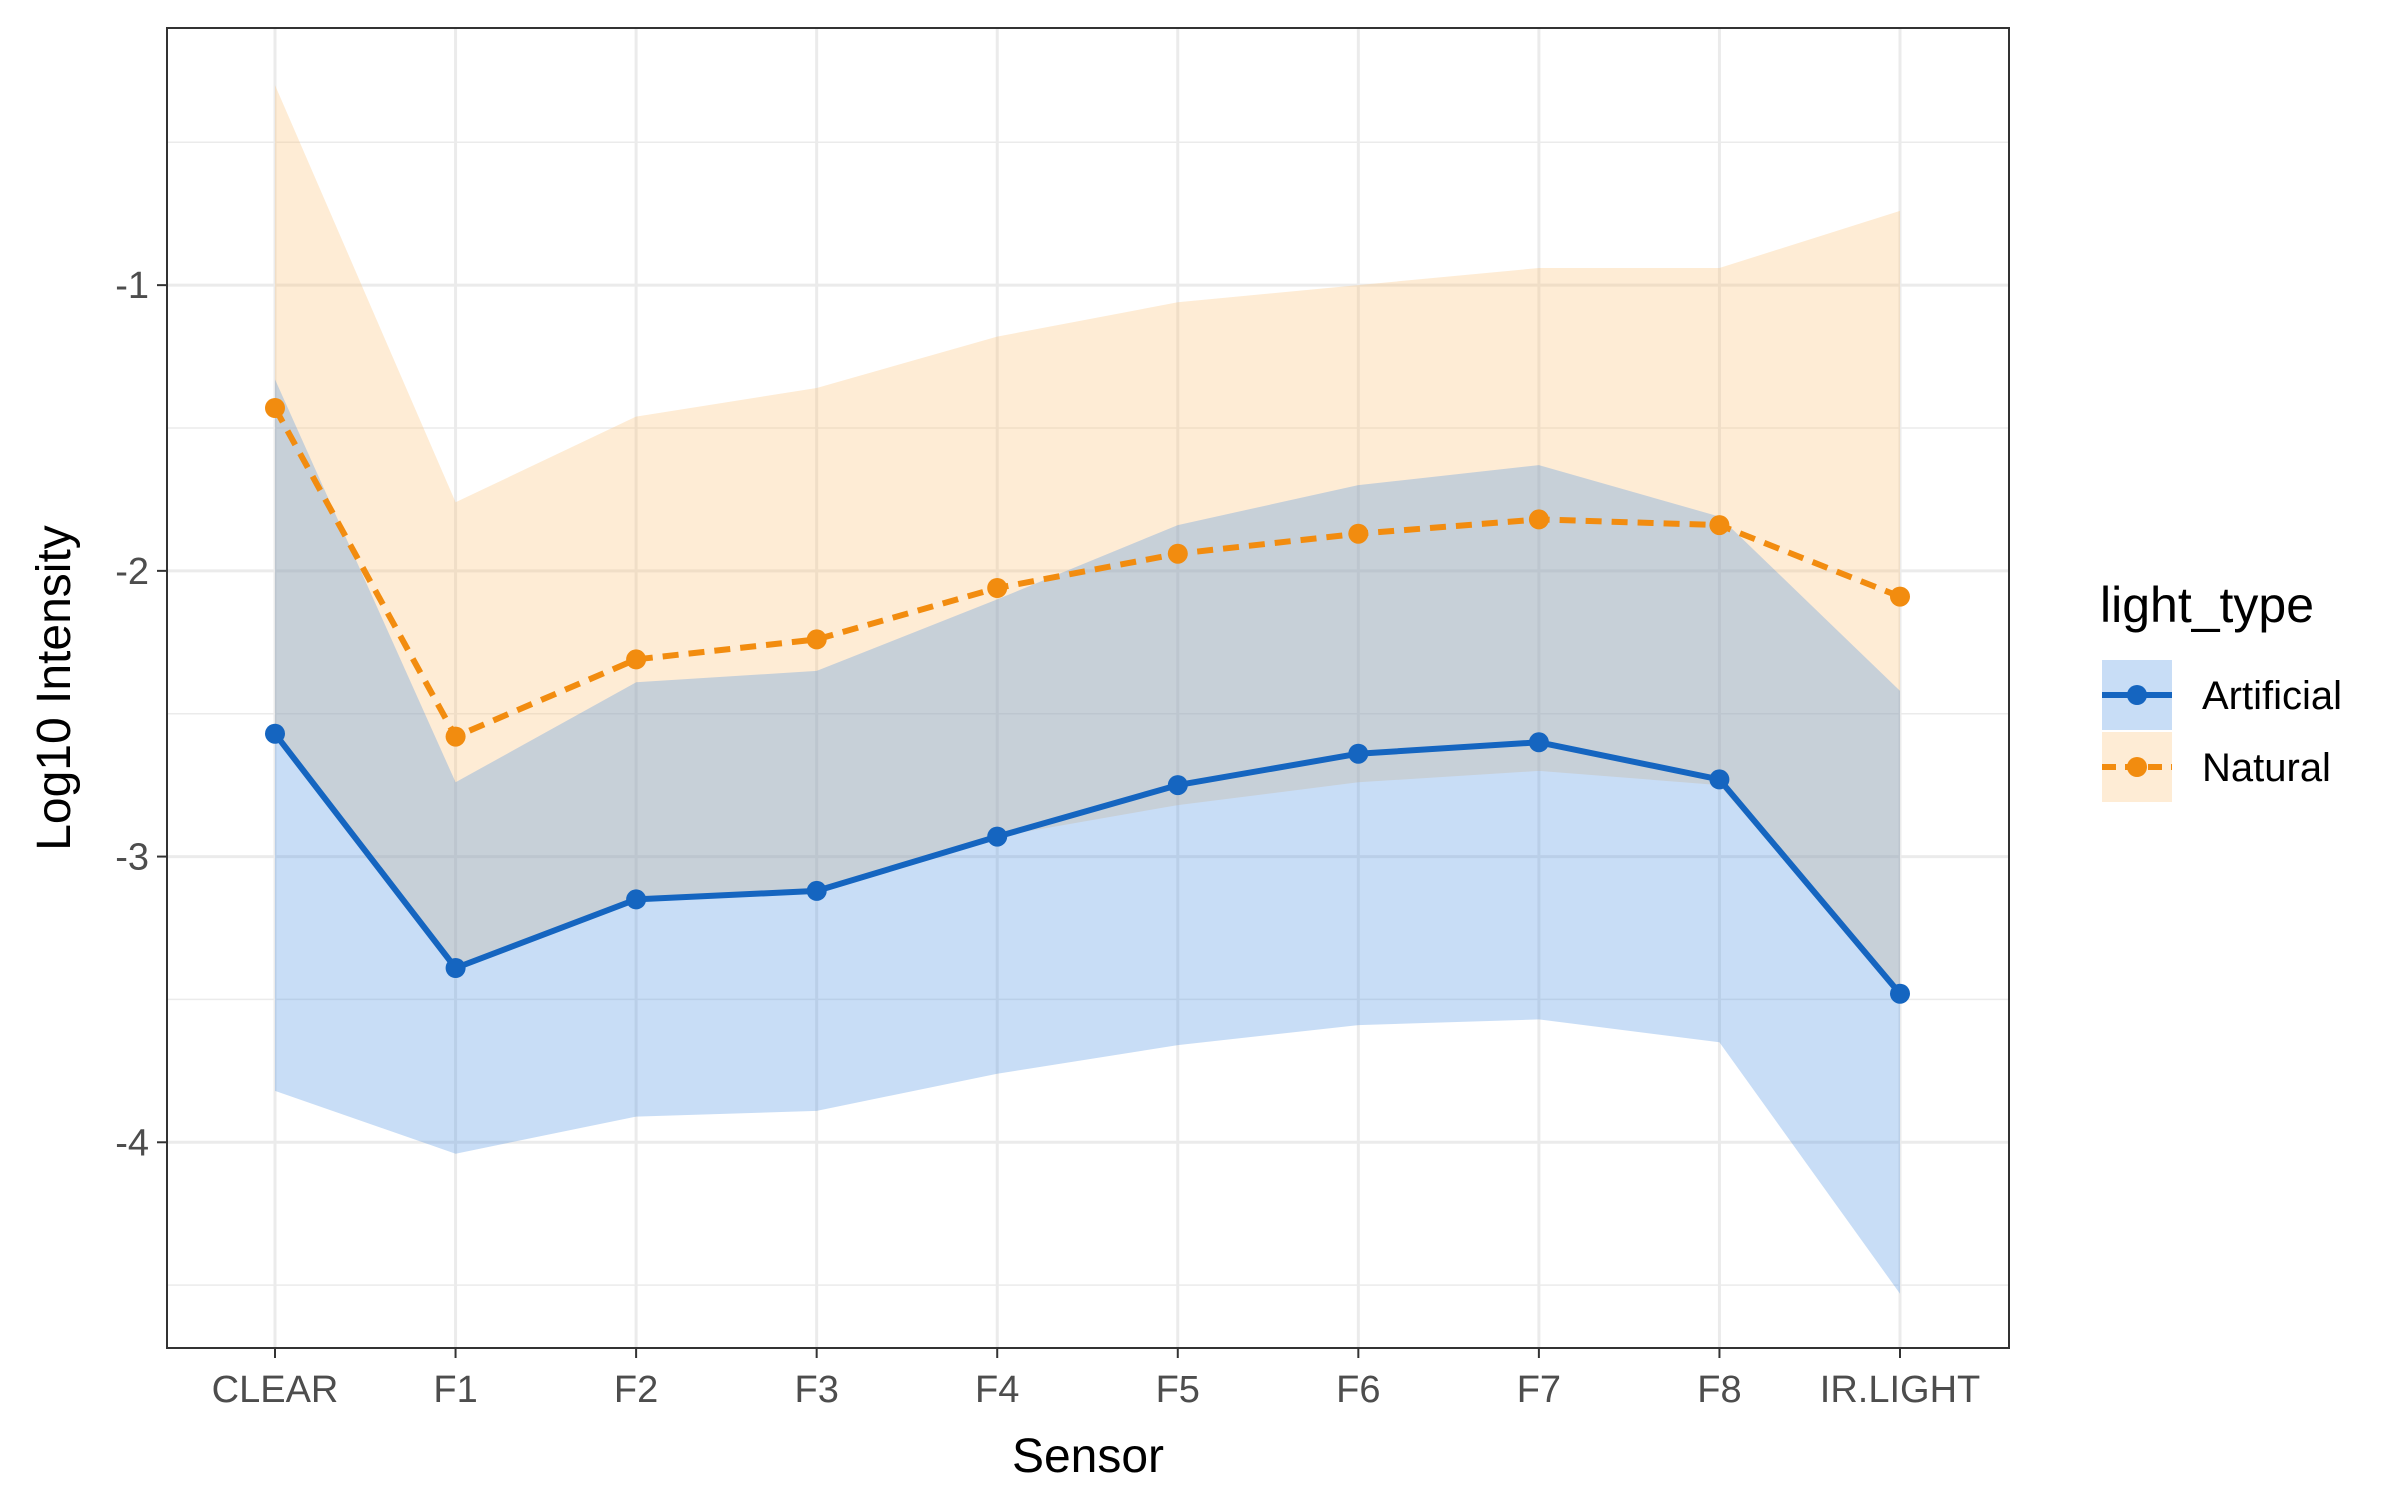  I want to click on point-artificial-f2, so click(636, 899).